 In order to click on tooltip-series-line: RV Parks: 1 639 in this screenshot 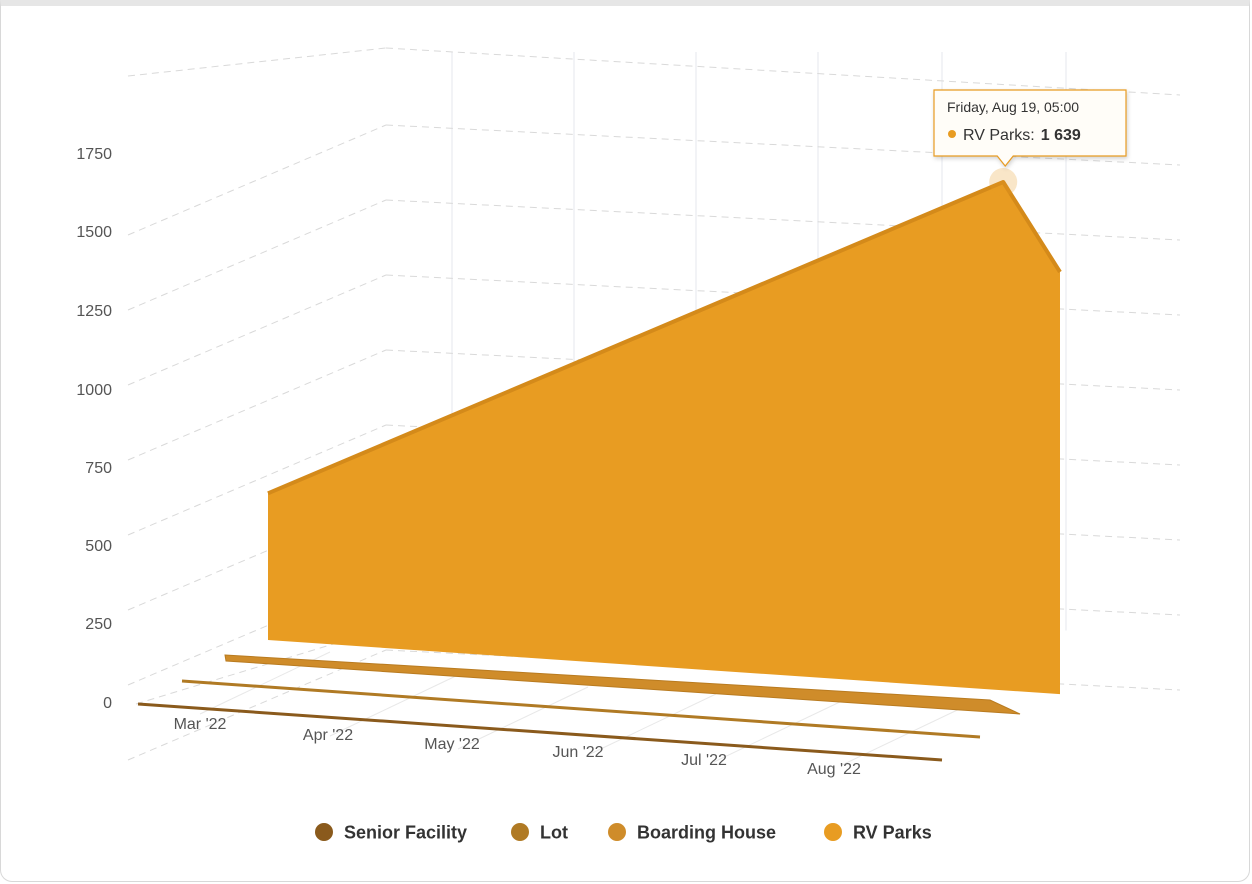, I will do `click(1022, 135)`.